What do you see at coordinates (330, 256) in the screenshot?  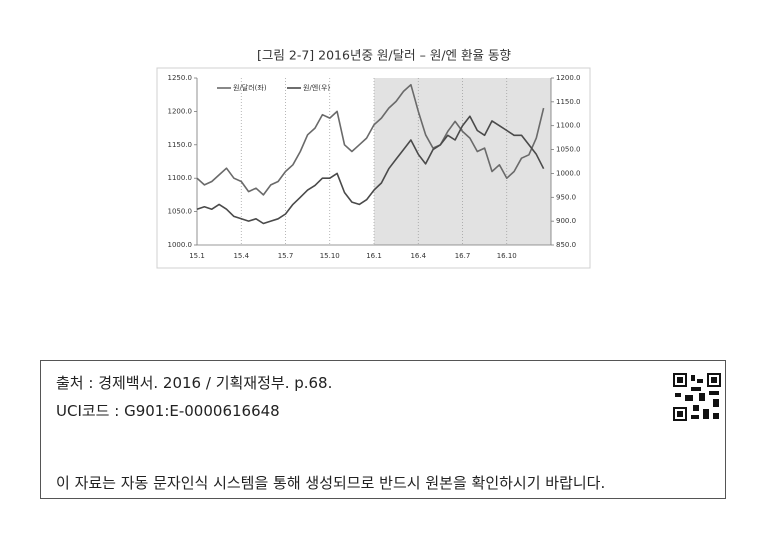 I see `x-tick-label: 15.10` at bounding box center [330, 256].